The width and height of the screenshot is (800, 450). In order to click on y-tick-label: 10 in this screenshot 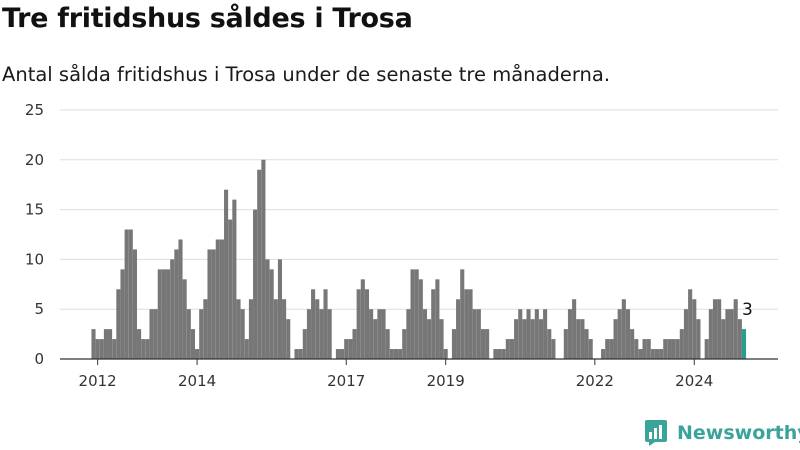, I will do `click(34, 259)`.